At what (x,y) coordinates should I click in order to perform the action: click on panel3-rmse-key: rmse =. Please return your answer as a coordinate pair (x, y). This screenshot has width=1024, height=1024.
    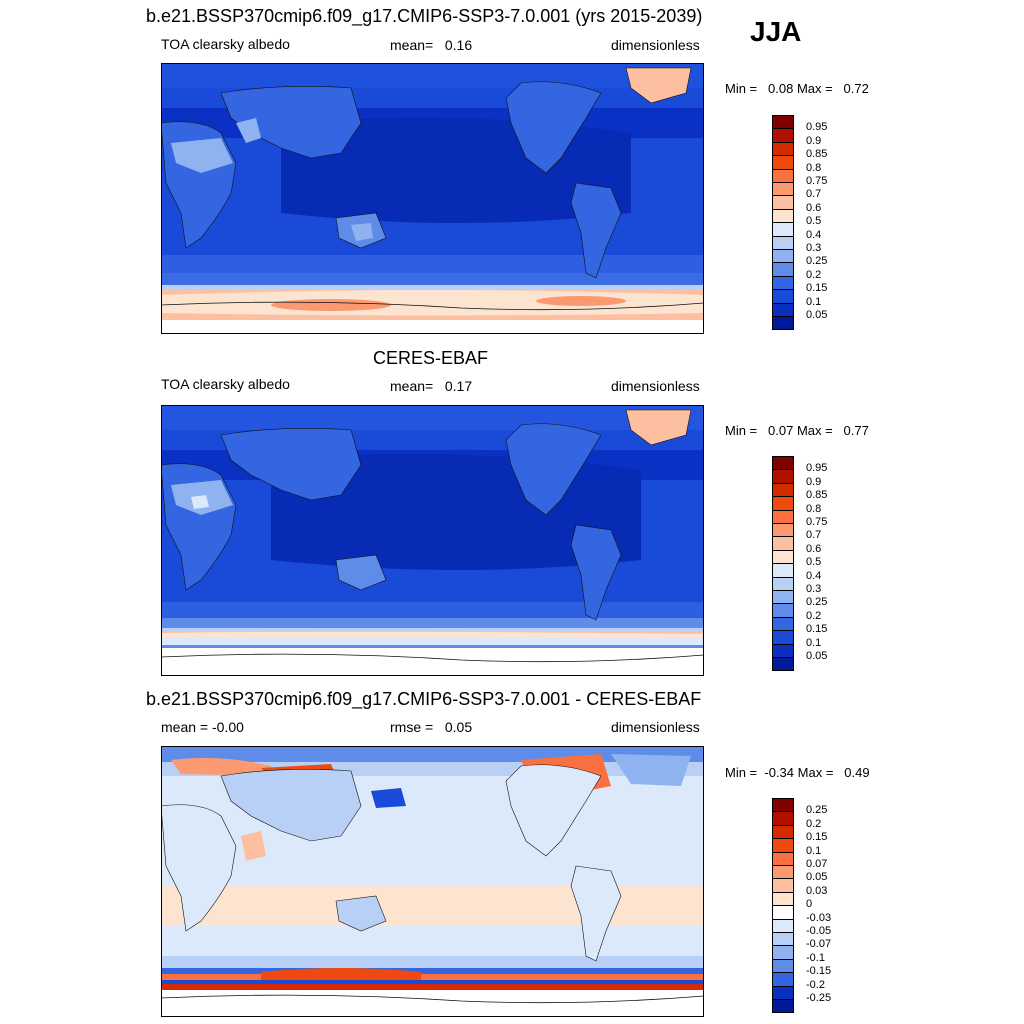
    Looking at the image, I should click on (412, 727).